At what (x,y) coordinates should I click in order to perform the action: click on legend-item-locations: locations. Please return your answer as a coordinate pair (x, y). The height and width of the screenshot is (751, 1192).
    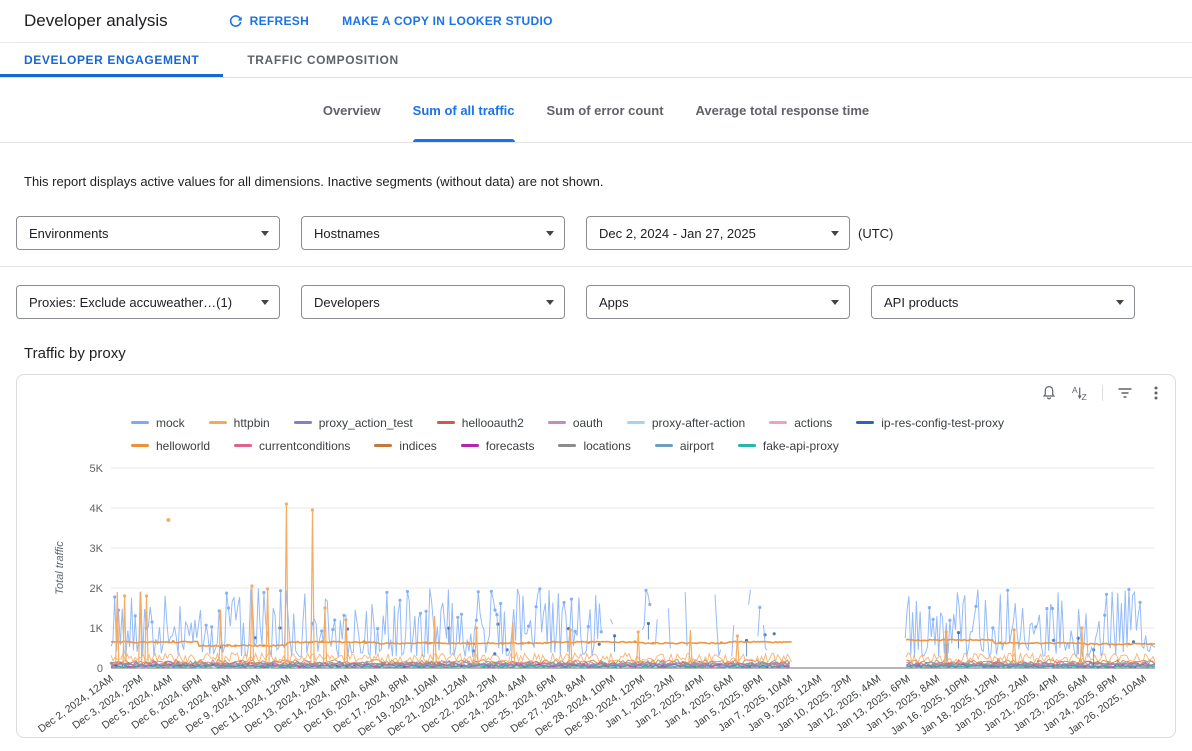
    Looking at the image, I should click on (594, 445).